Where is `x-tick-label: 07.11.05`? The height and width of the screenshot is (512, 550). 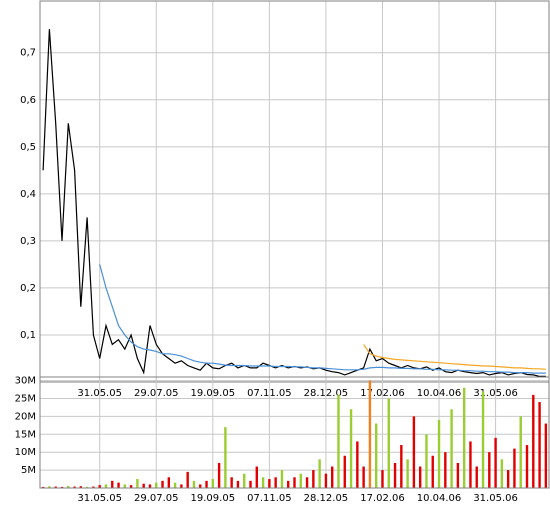
x-tick-label: 07.11.05 is located at coordinates (269, 498).